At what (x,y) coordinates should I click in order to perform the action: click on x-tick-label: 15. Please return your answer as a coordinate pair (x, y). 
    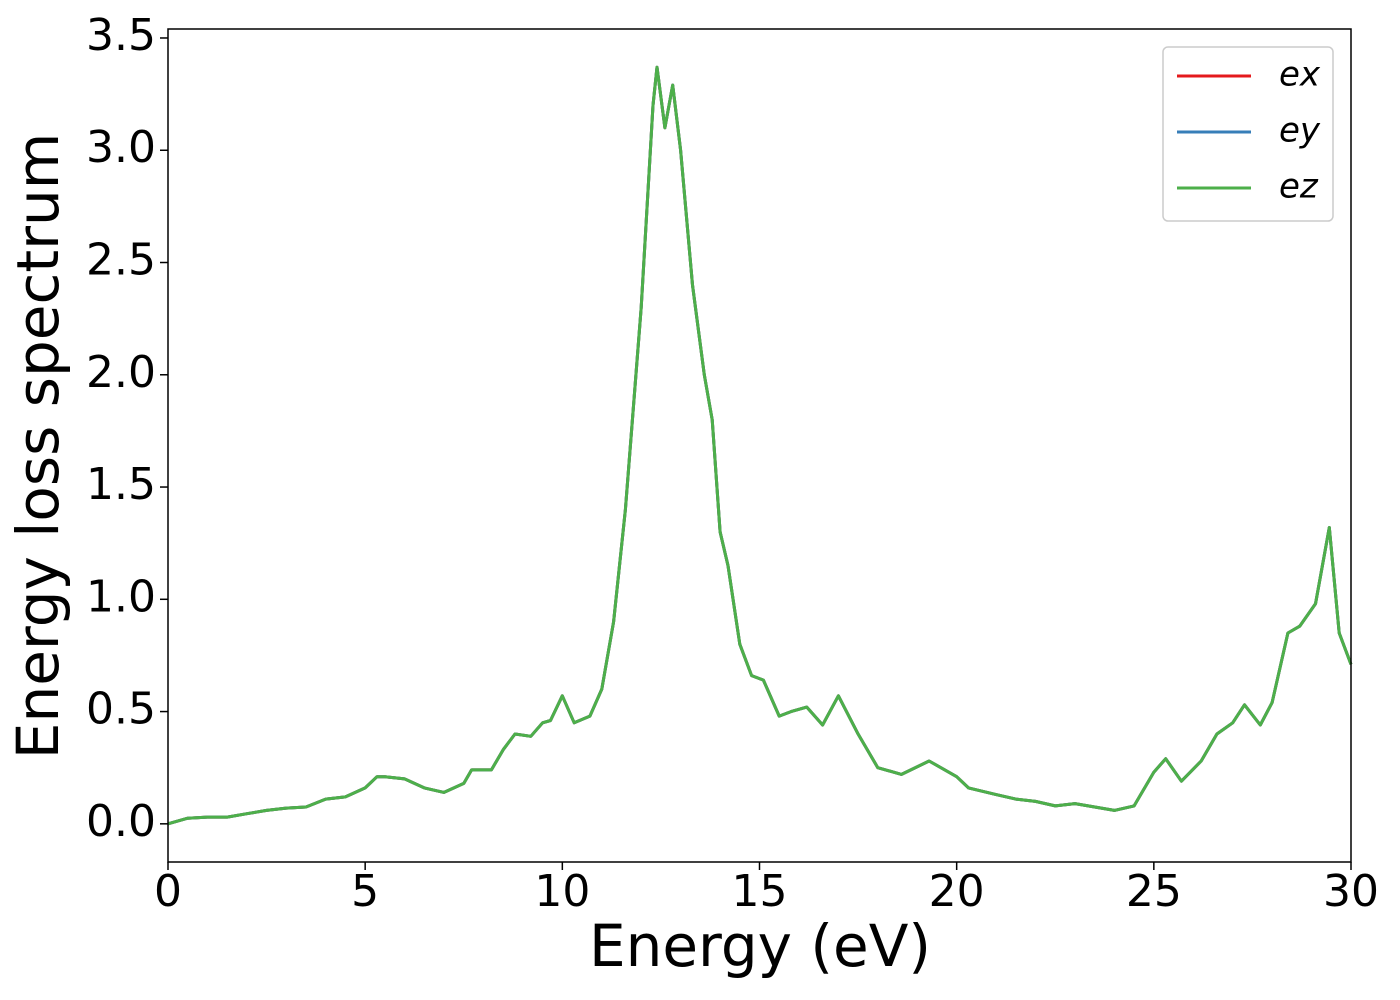
    Looking at the image, I should click on (760, 891).